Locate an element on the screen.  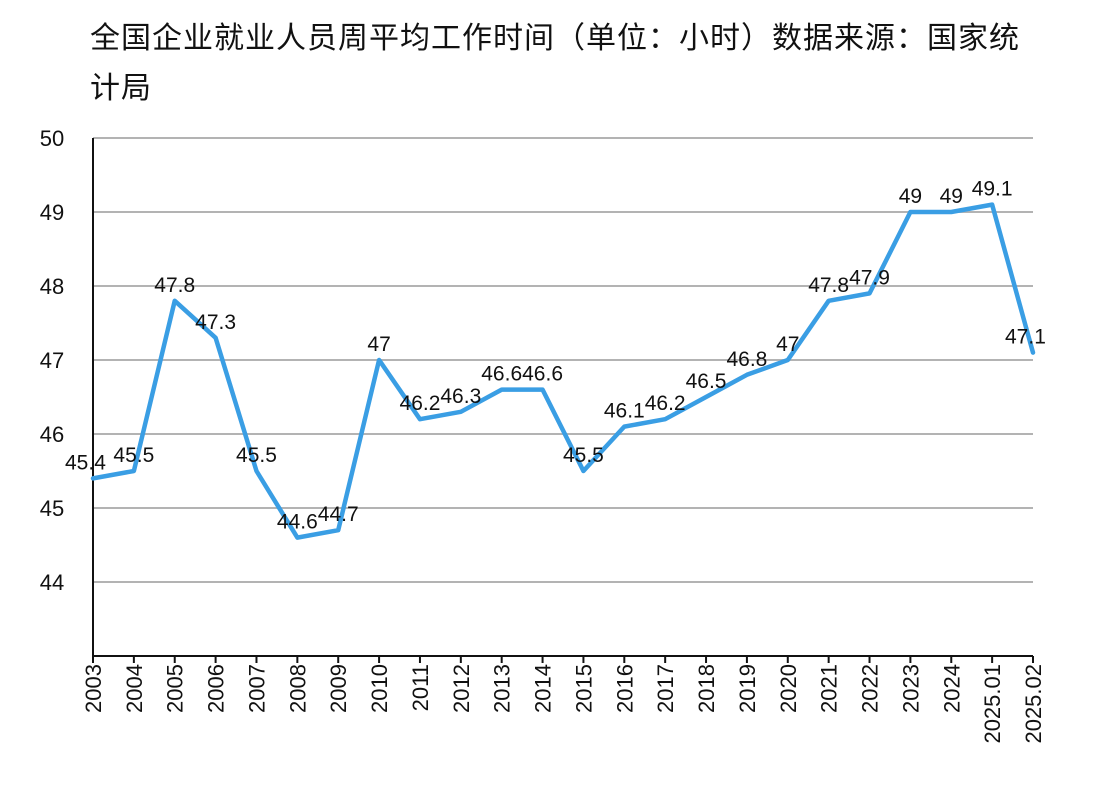
x-tick-label-2017: 2017 is located at coordinates (665, 688).